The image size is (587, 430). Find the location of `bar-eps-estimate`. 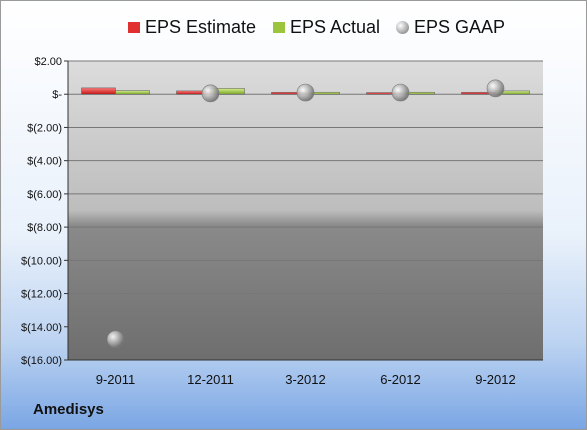

bar-eps-estimate is located at coordinates (98, 91).